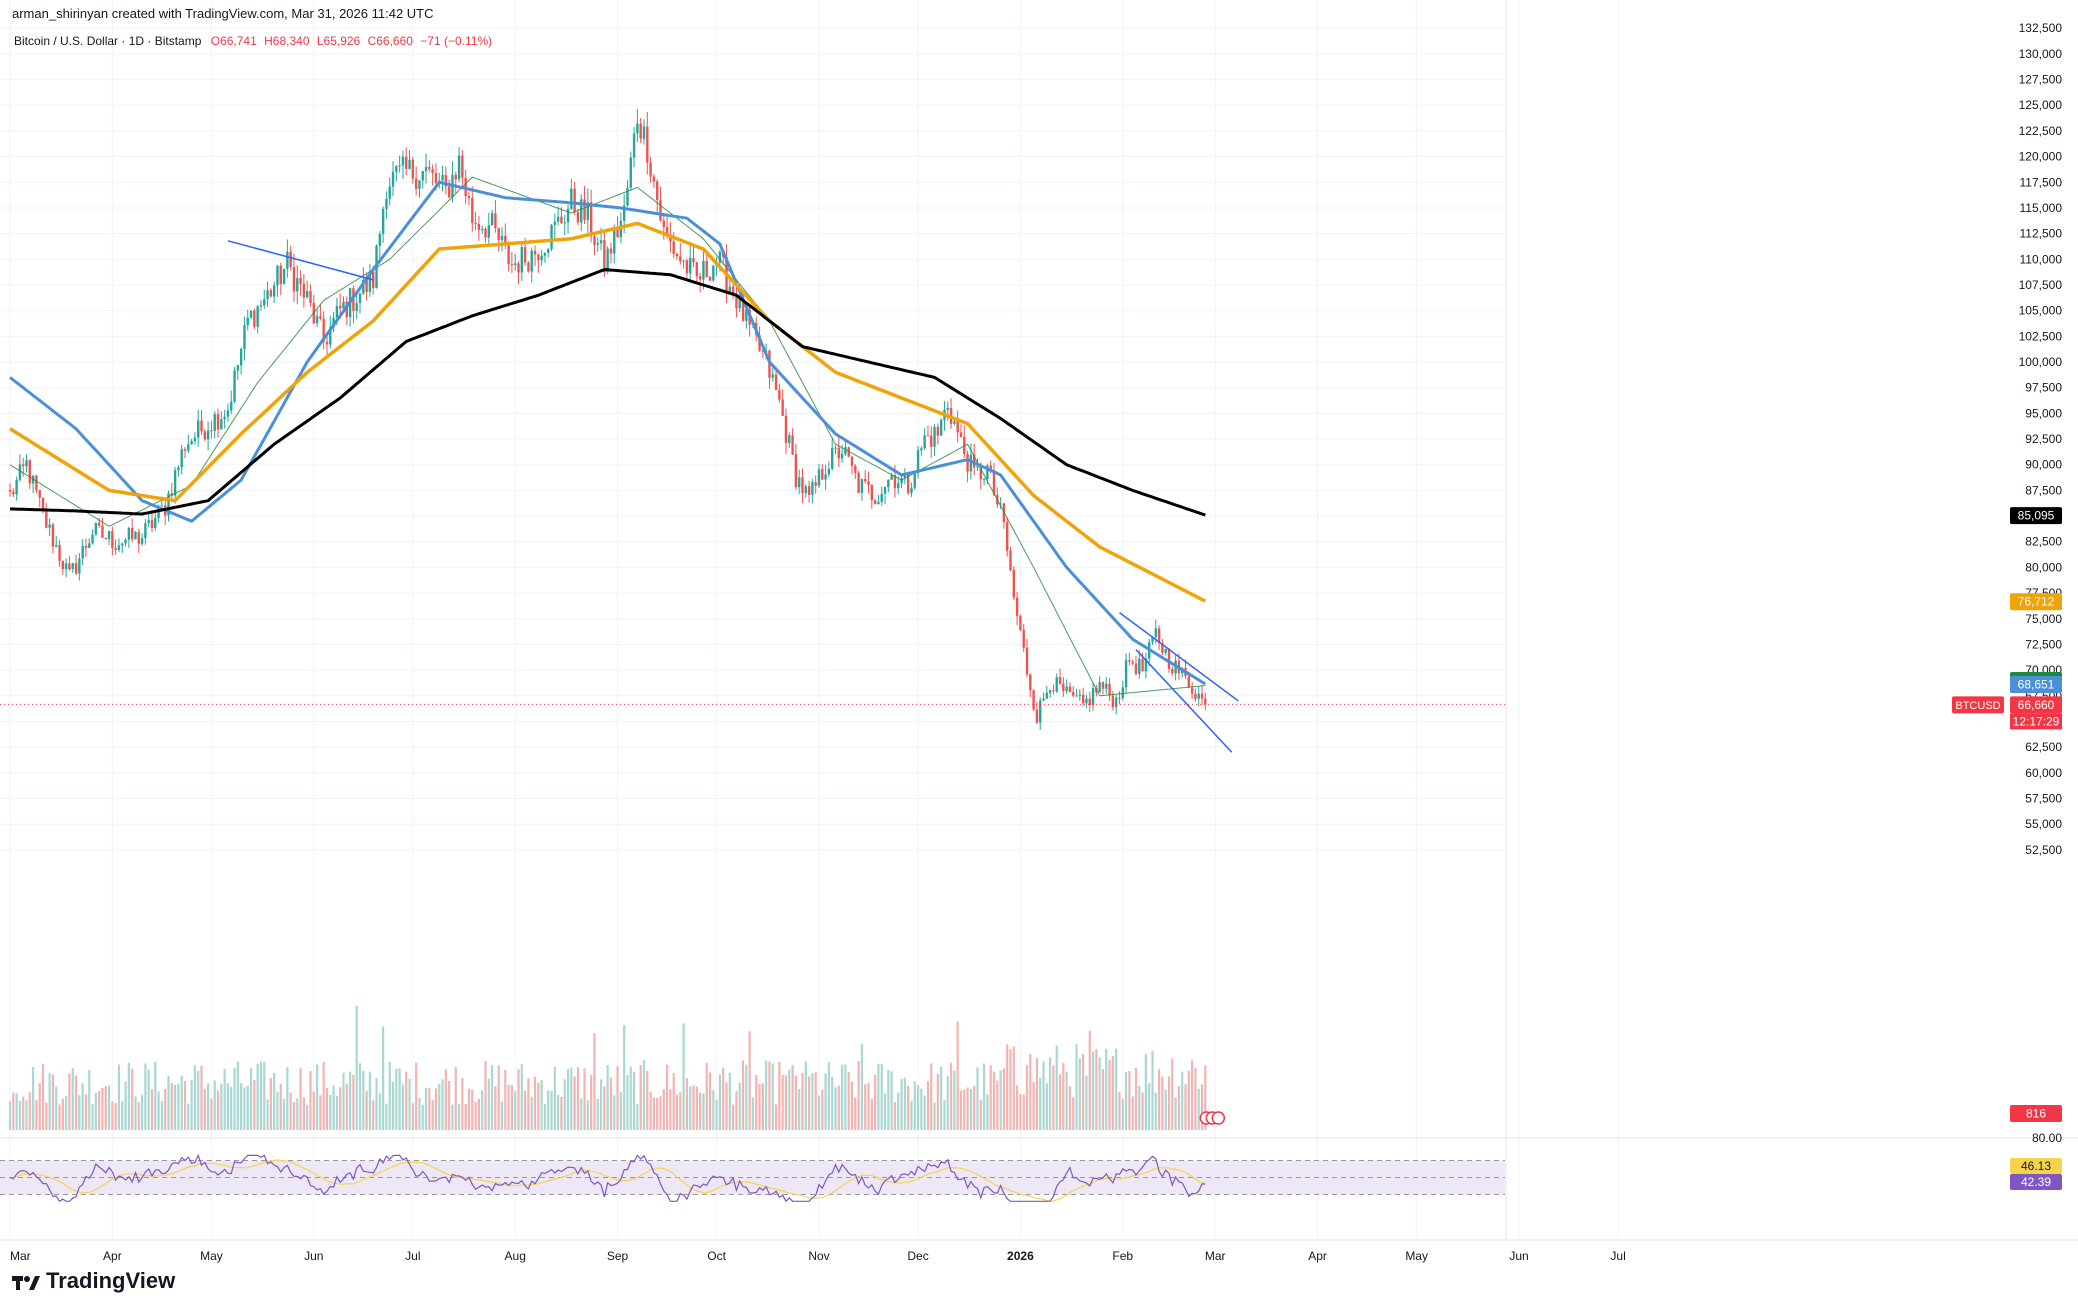 The image size is (2078, 1311). I want to click on y-tick-label: 102,500, so click(2041, 336).